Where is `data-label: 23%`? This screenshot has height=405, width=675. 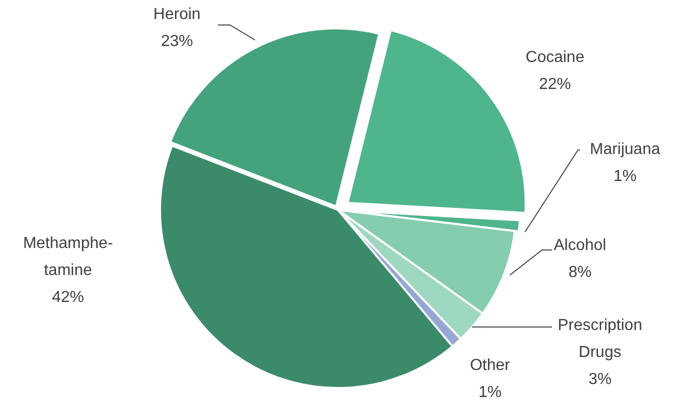
data-label: 23% is located at coordinates (177, 41).